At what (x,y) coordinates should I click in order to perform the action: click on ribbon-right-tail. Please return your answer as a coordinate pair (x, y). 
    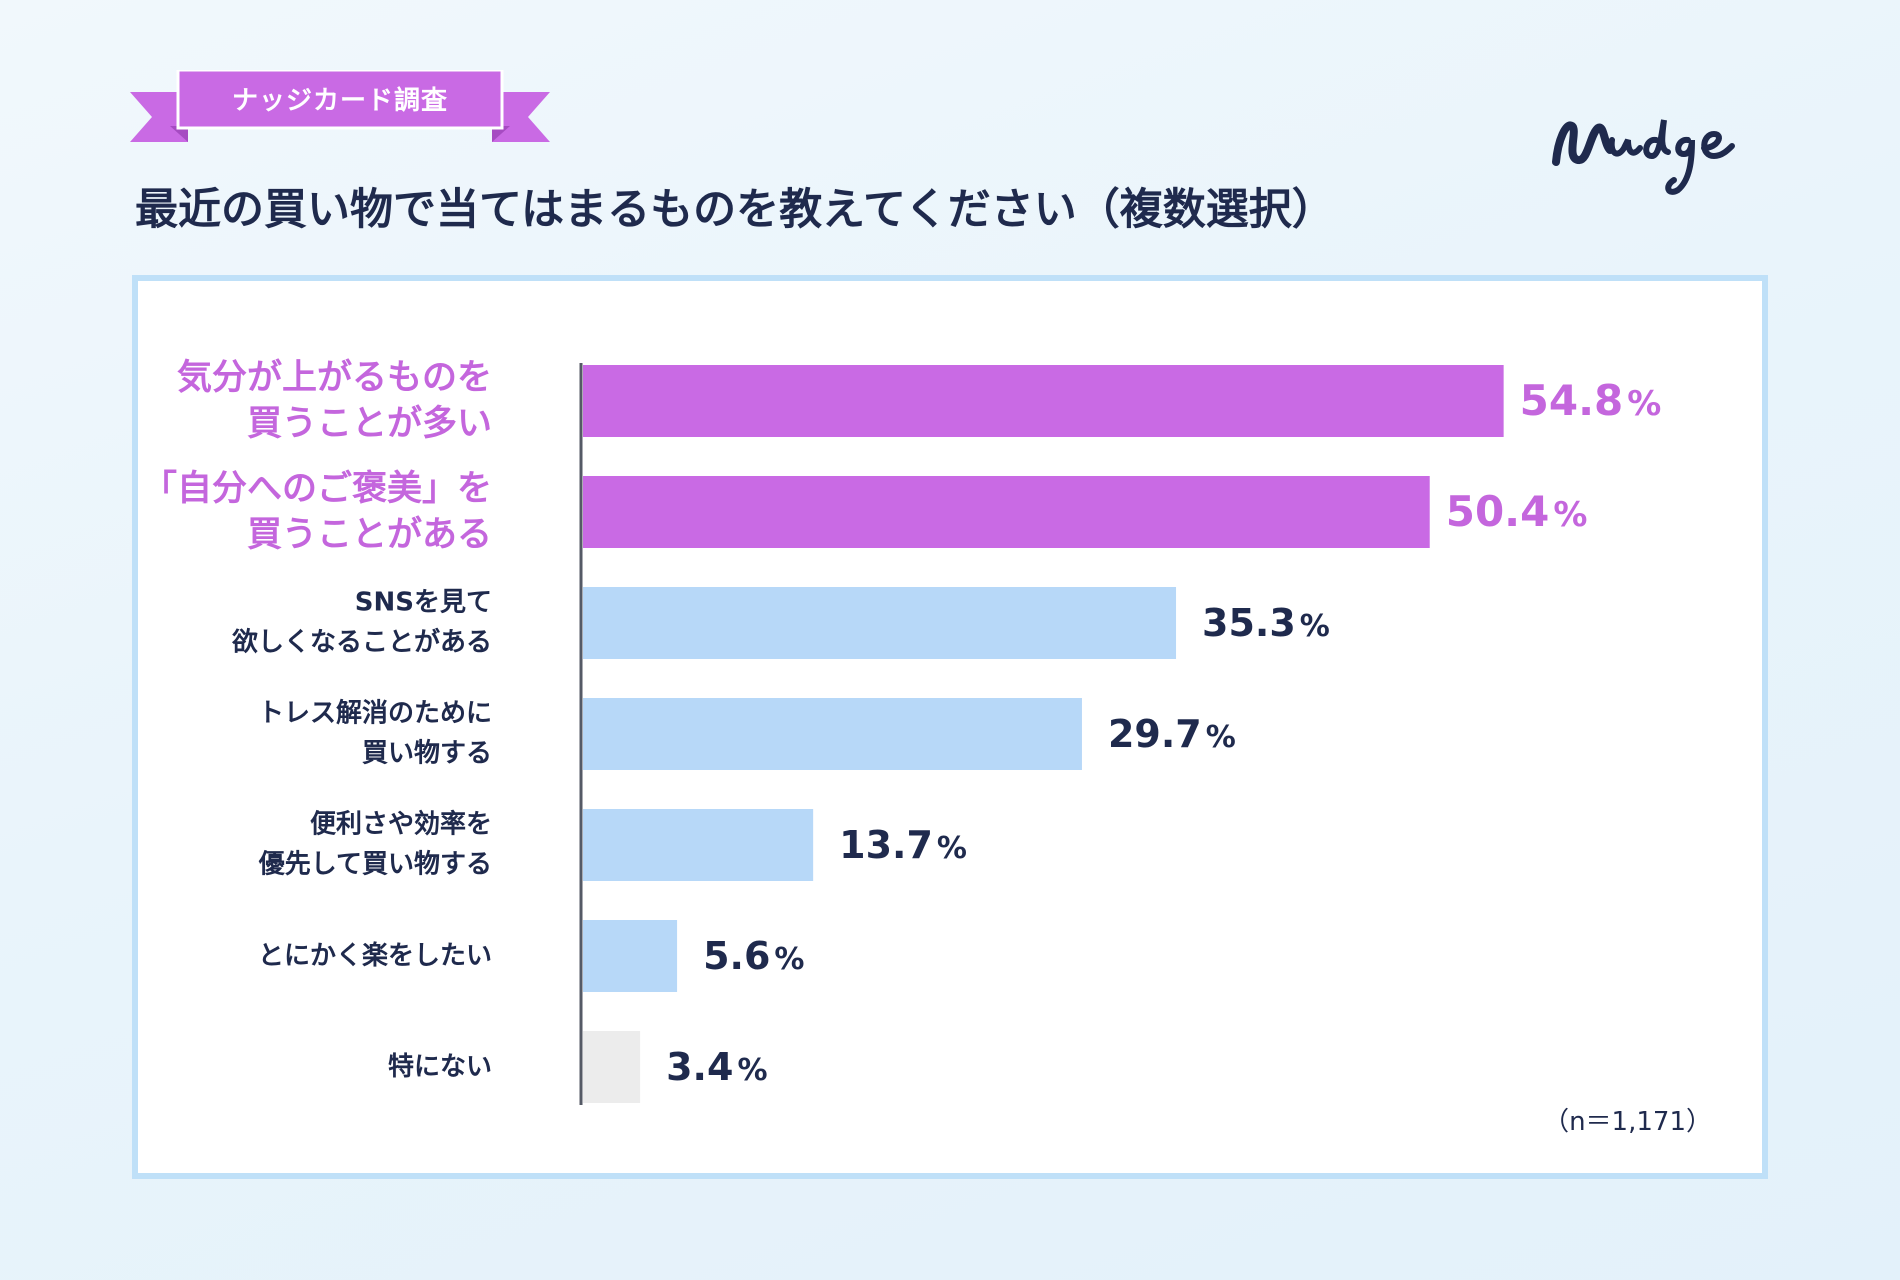
    Looking at the image, I should click on (521, 117).